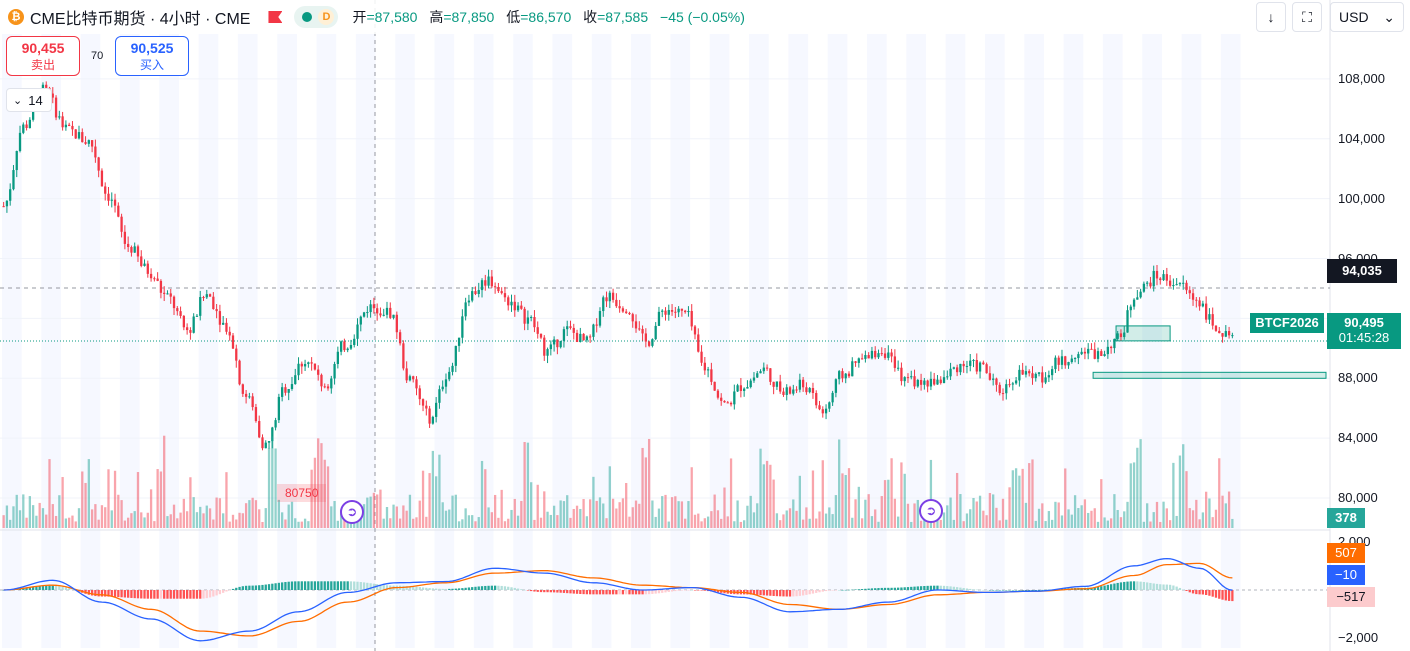 This screenshot has height=651, width=1410. Describe the element at coordinates (29, 100) in the screenshot. I see `quantity-selector: ⌄ 14` at that location.